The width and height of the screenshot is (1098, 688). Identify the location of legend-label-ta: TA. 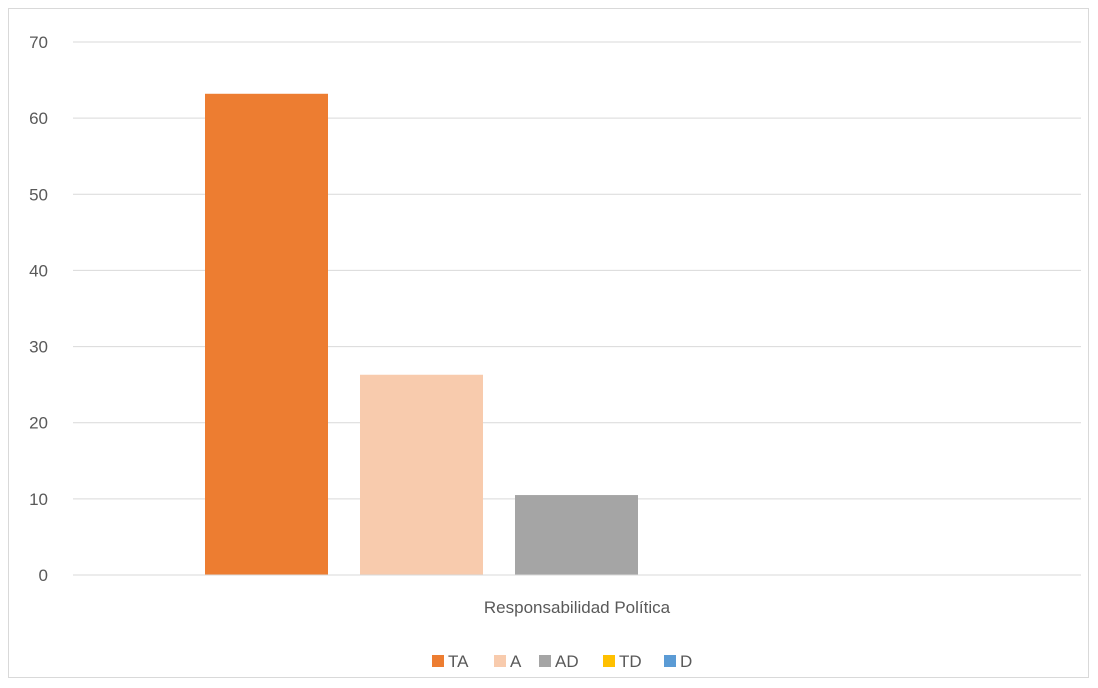
(458, 661).